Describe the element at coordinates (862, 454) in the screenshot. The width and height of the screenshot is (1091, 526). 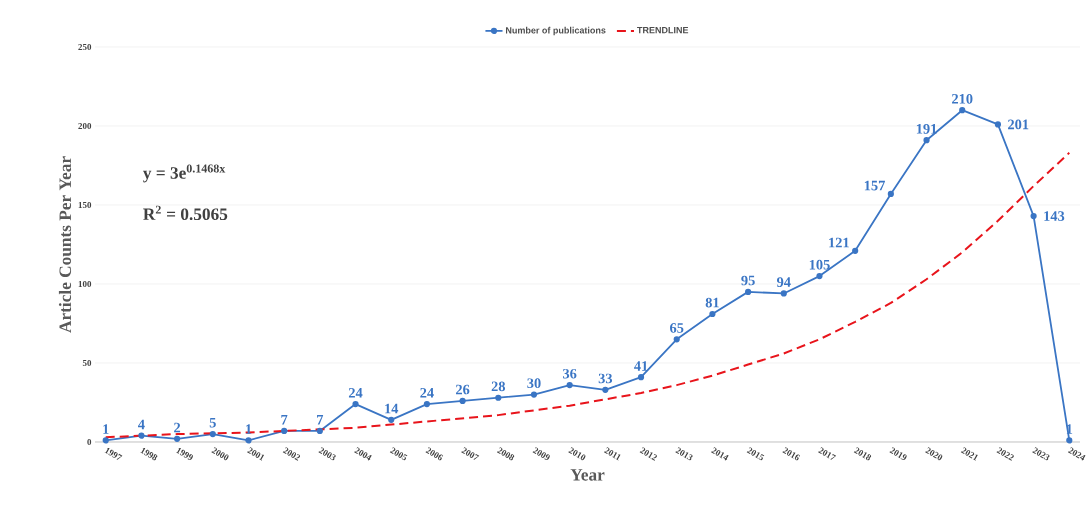
I see `x-tick-label: 2018` at that location.